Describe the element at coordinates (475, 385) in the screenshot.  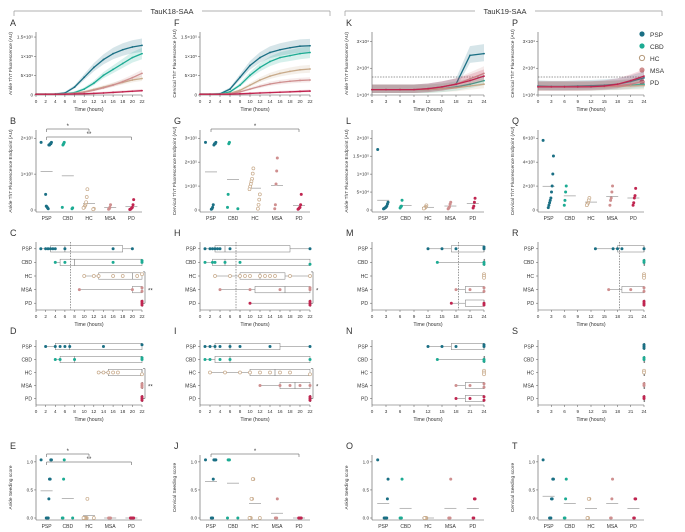
I see `box` at that location.